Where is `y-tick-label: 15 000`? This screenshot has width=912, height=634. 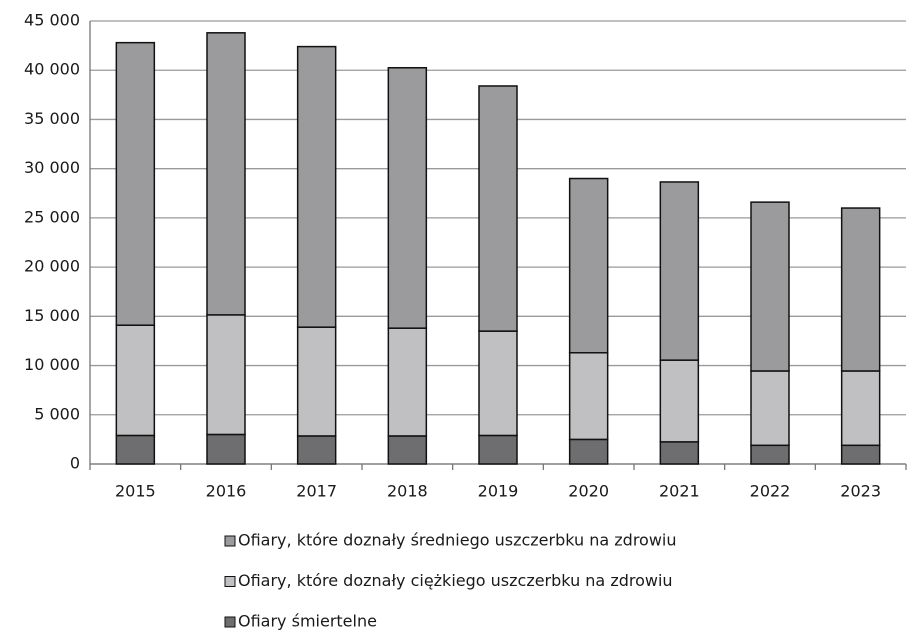
y-tick-label: 15 000 is located at coordinates (52, 315).